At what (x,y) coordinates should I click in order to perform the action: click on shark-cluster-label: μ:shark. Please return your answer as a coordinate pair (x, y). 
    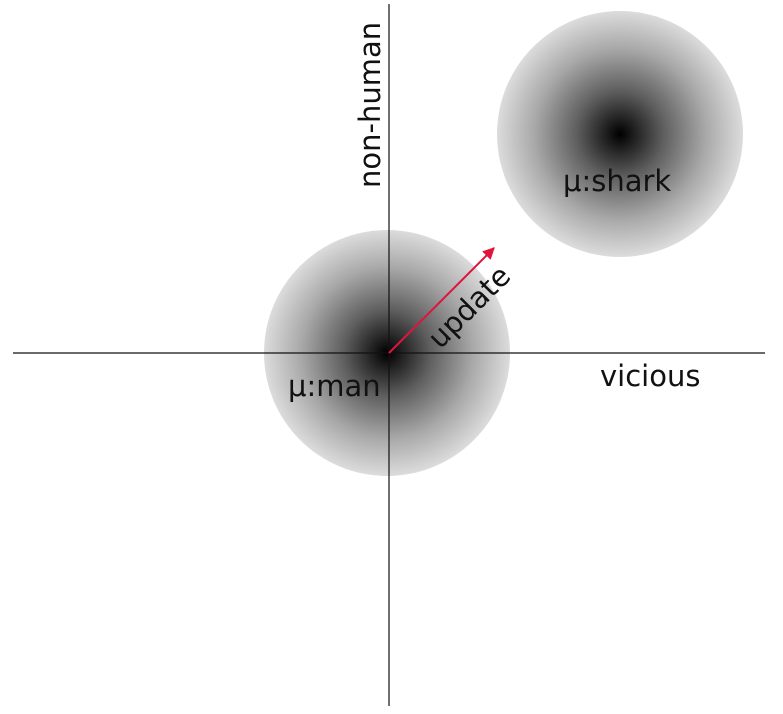
    Looking at the image, I should click on (617, 181).